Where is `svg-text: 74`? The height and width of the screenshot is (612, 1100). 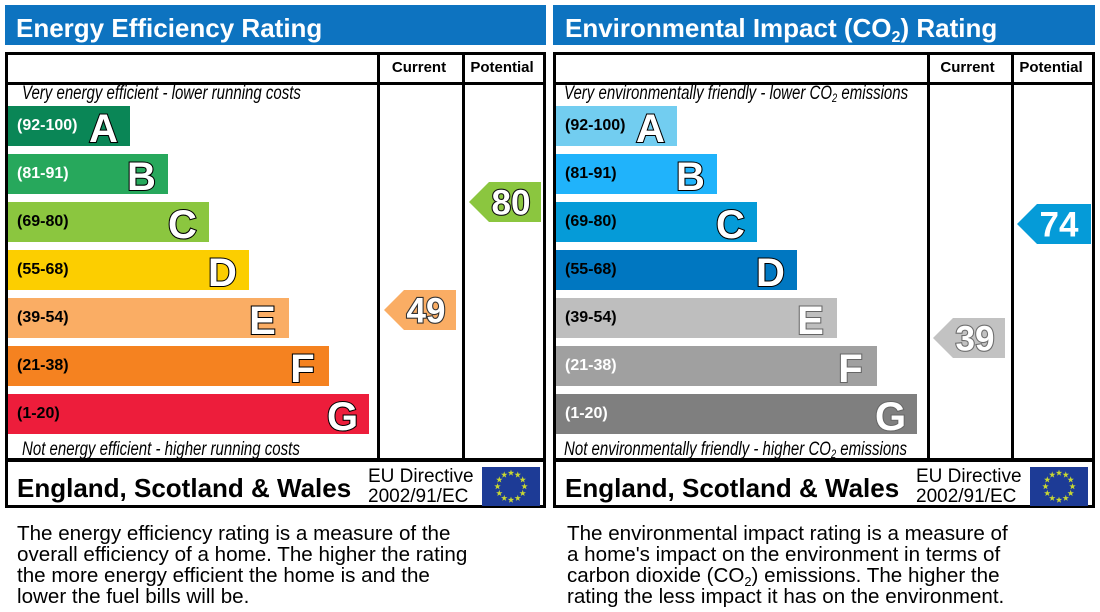
svg-text: 74 is located at coordinates (1059, 225).